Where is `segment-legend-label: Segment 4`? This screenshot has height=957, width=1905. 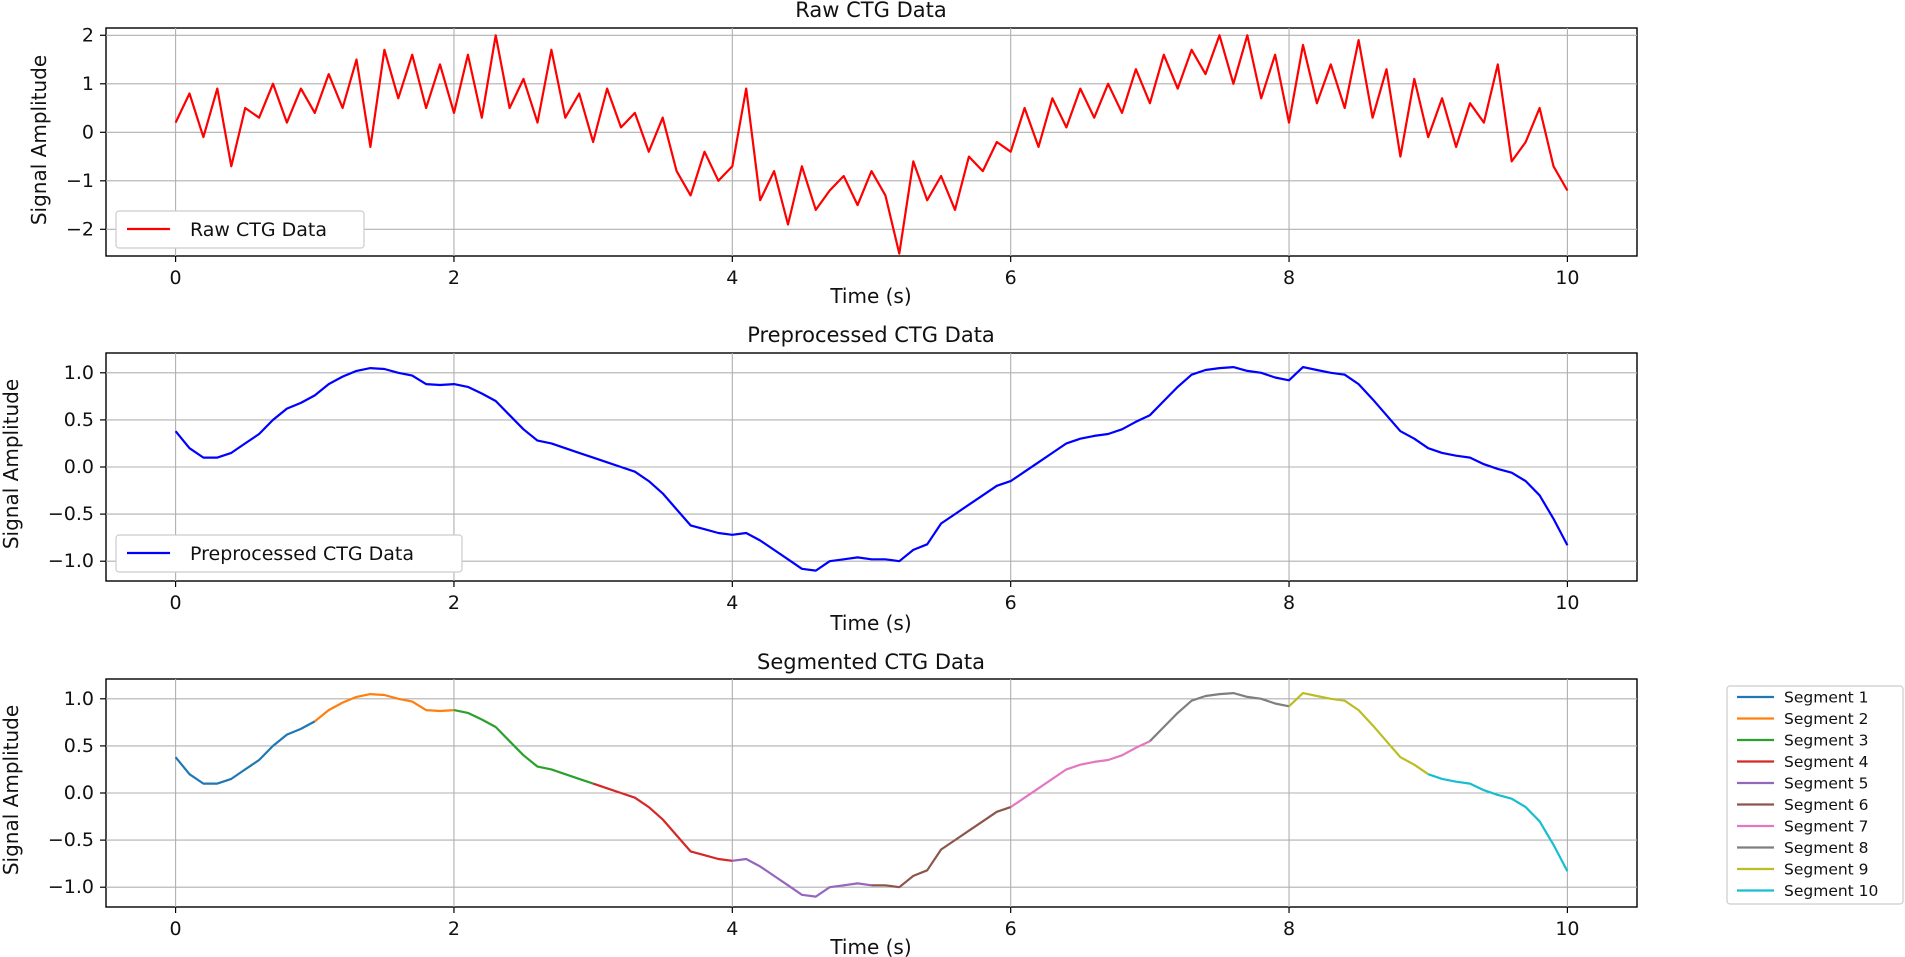
segment-legend-label: Segment 4 is located at coordinates (1826, 762).